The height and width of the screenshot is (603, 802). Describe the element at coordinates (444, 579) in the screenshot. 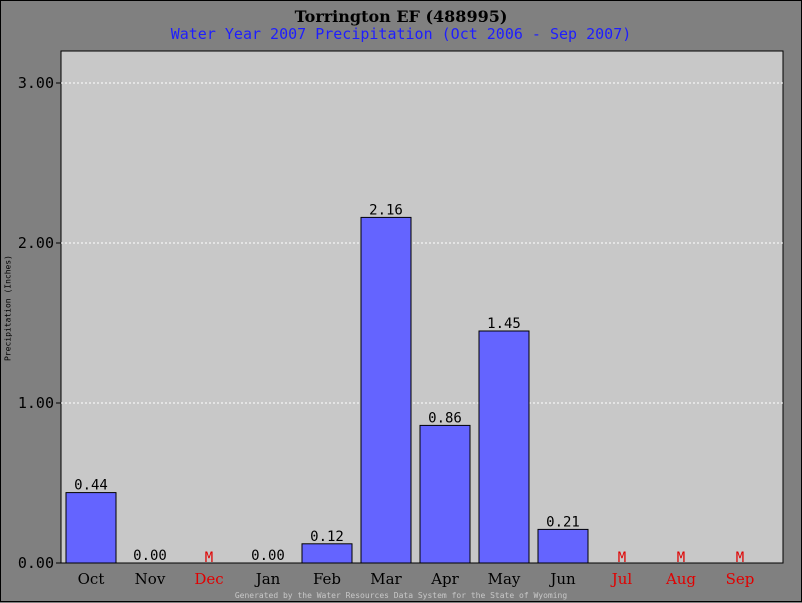

I see `x-tick-label: Apr` at that location.